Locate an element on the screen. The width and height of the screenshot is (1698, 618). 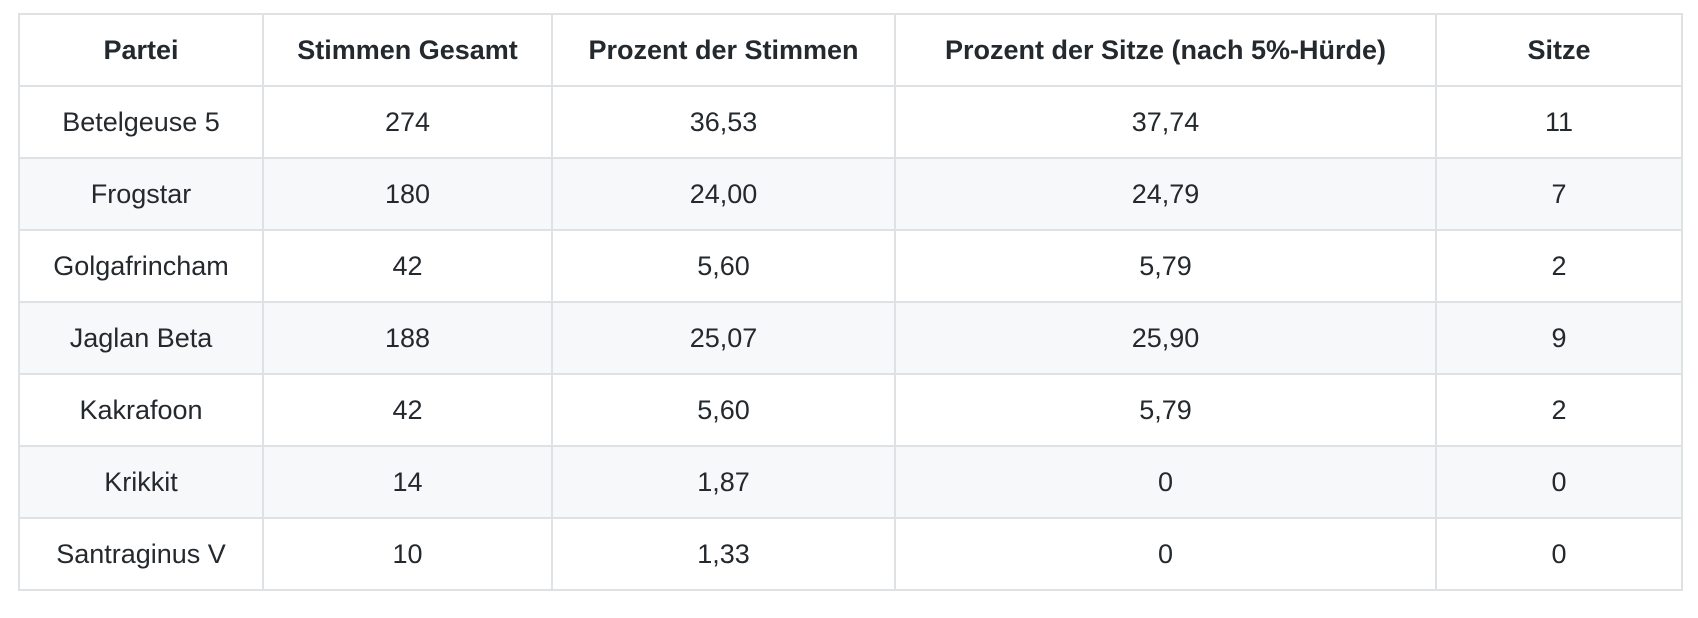
table-cell: 7 is located at coordinates (1559, 194).